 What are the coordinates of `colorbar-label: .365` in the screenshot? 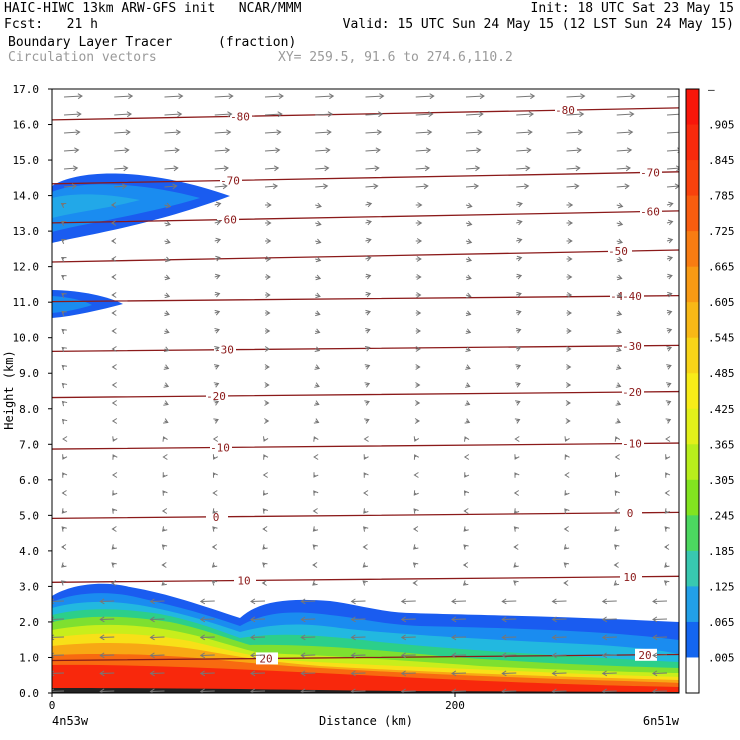 It's located at (721, 444).